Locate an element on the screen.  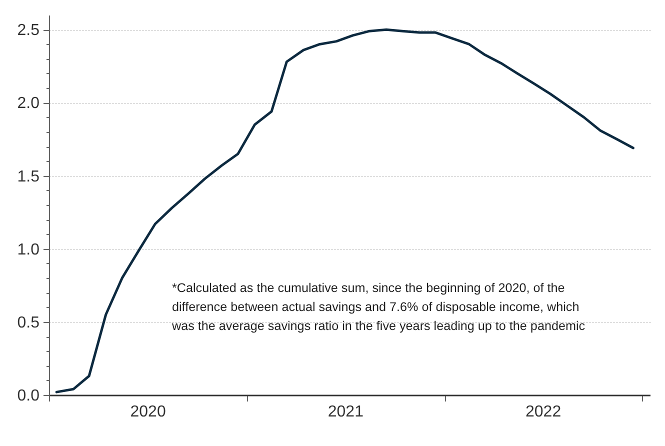
x-tick-label: 2022 is located at coordinates (544, 412).